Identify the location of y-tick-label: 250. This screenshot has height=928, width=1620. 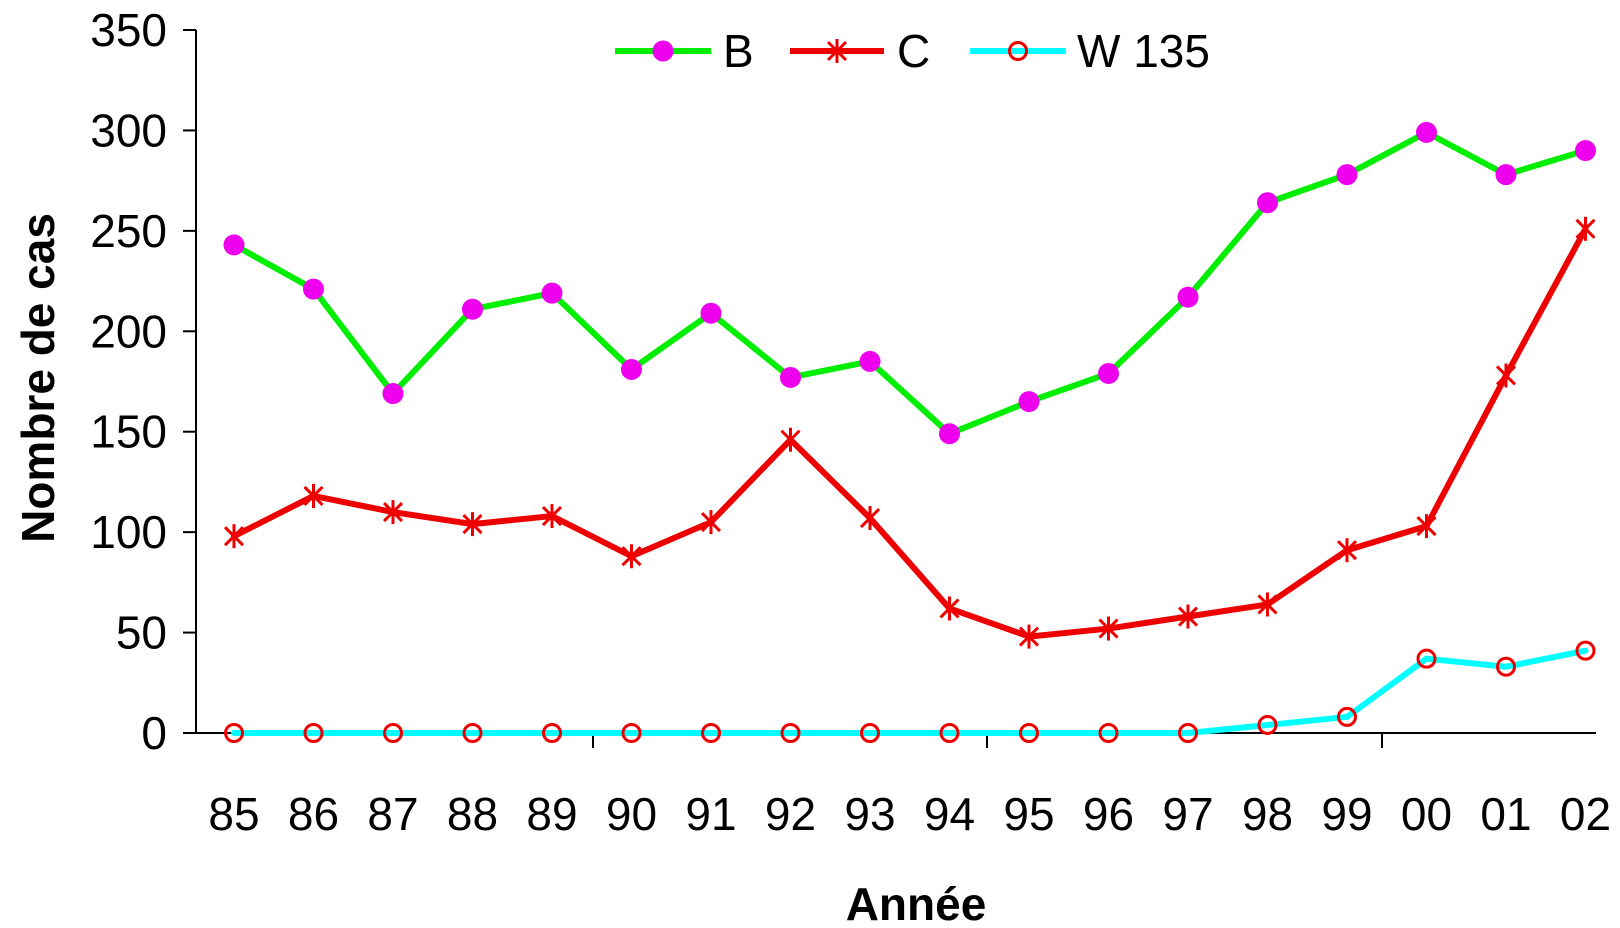
(128, 231).